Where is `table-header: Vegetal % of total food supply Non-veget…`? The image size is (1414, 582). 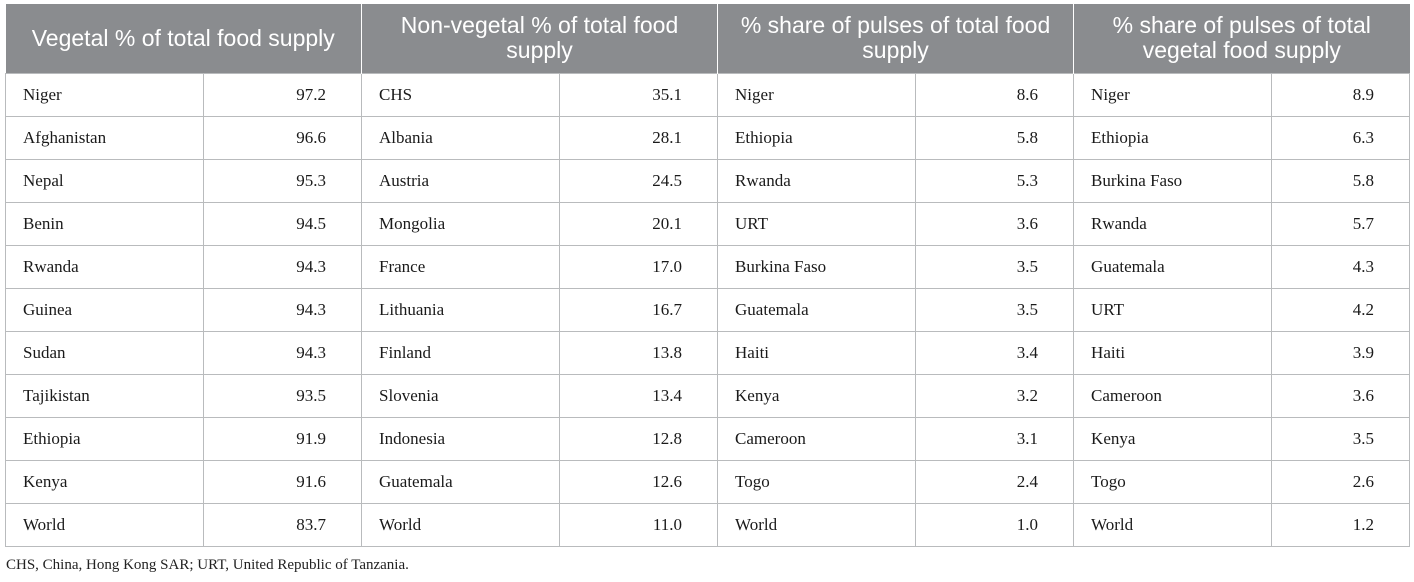 table-header: Vegetal % of total food supply Non-veget… is located at coordinates (707, 38).